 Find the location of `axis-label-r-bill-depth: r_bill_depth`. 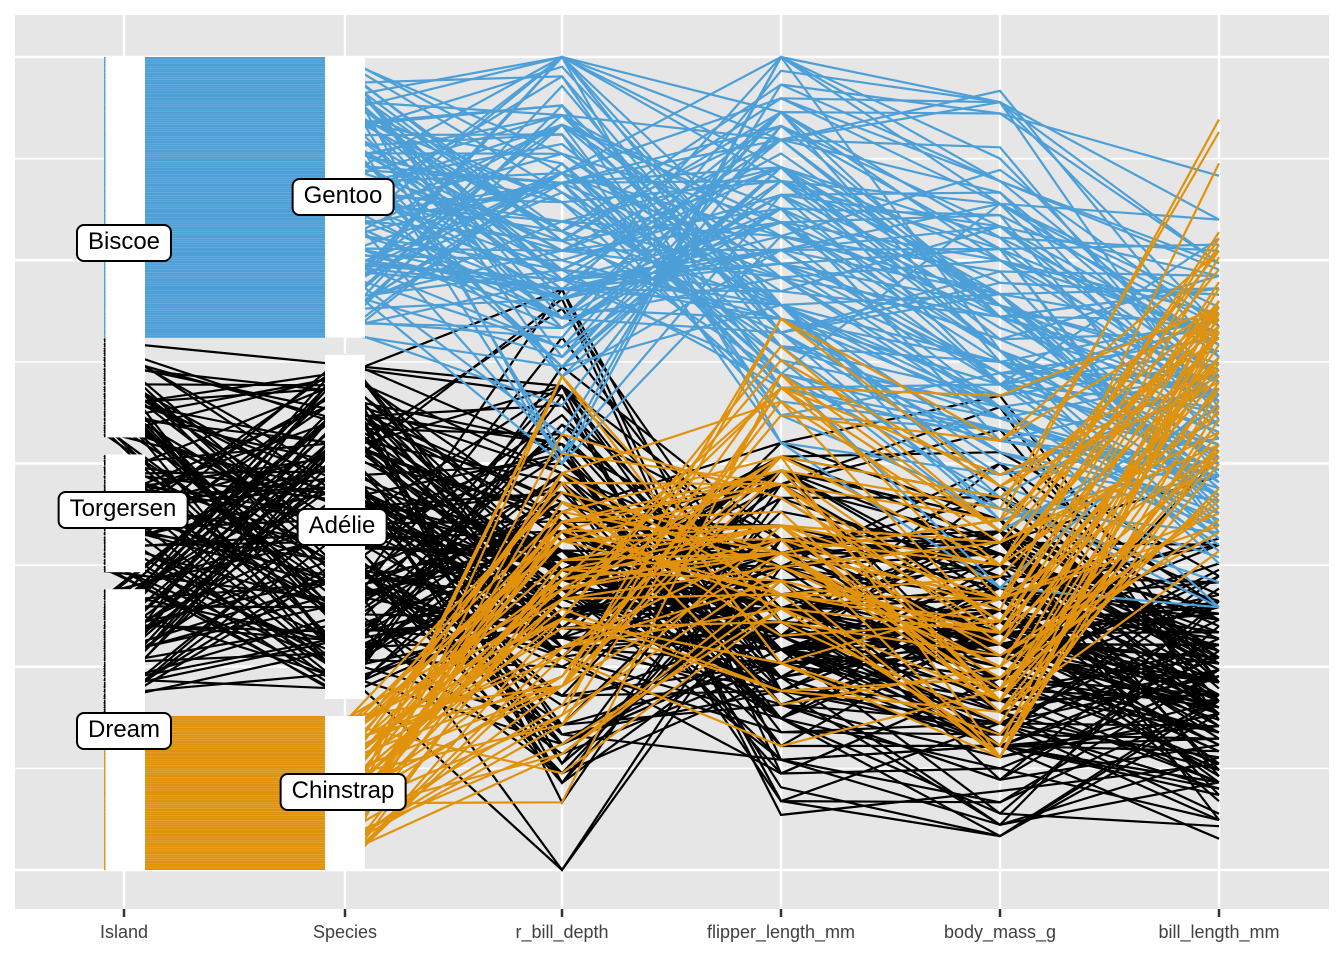

axis-label-r-bill-depth: r_bill_depth is located at coordinates (562, 932).